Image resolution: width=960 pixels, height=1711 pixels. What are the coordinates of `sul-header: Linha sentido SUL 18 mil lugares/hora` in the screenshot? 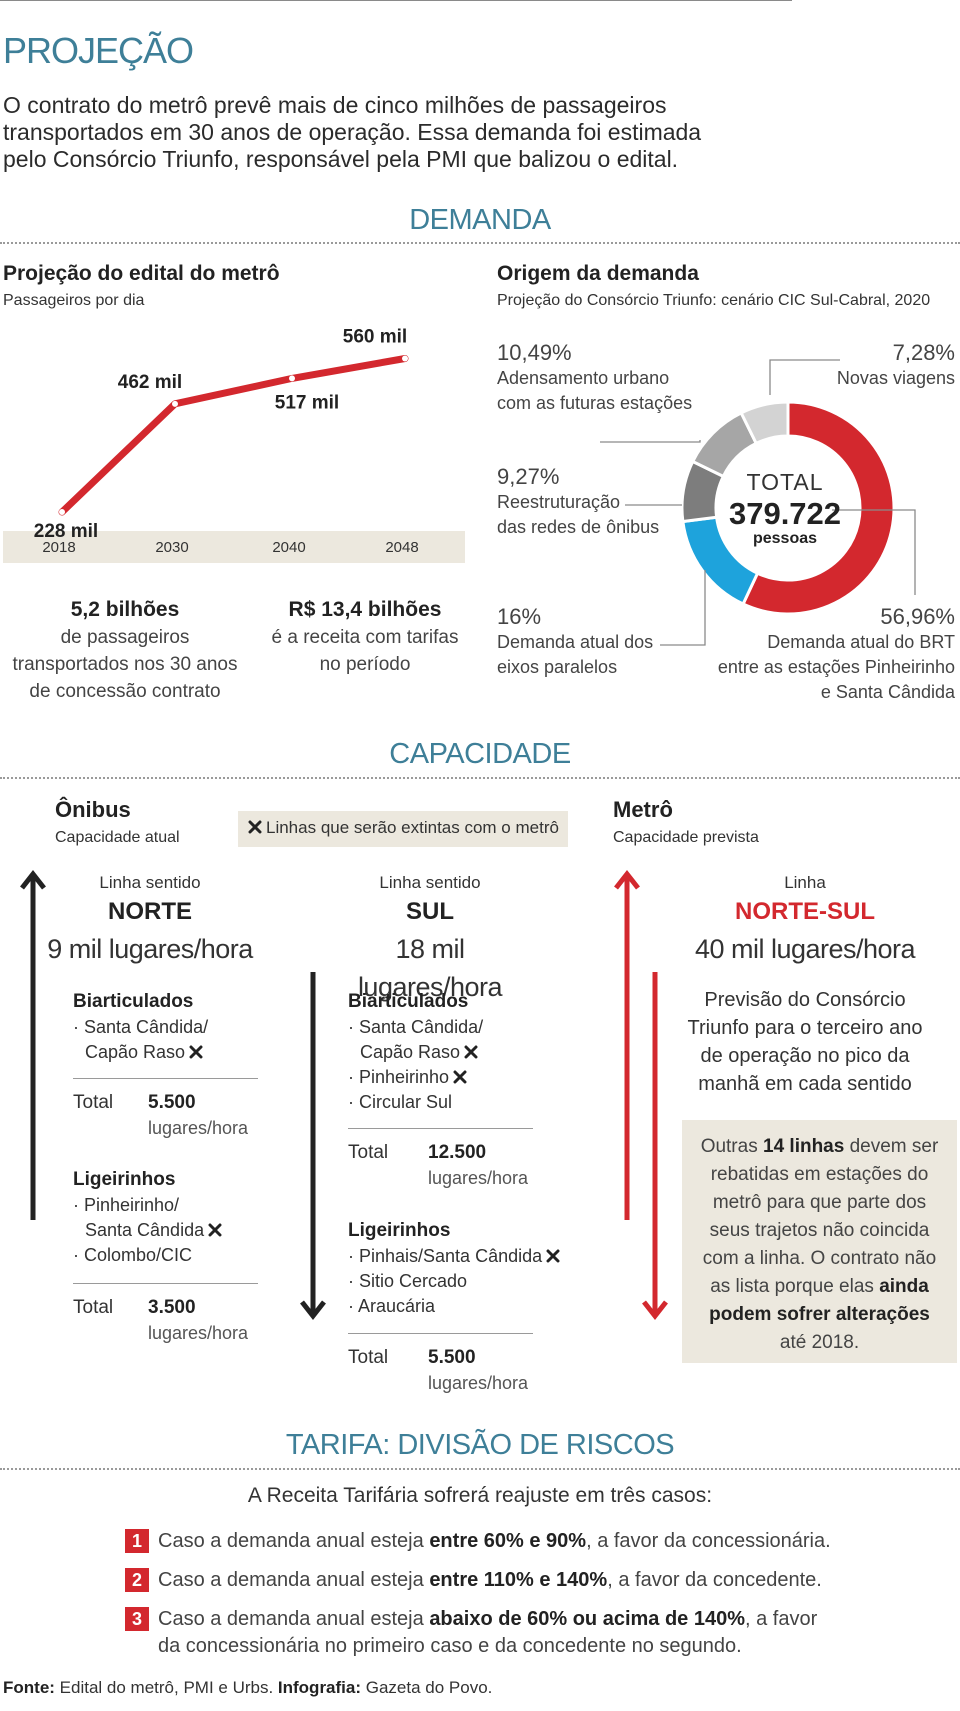 It's located at (430, 939).